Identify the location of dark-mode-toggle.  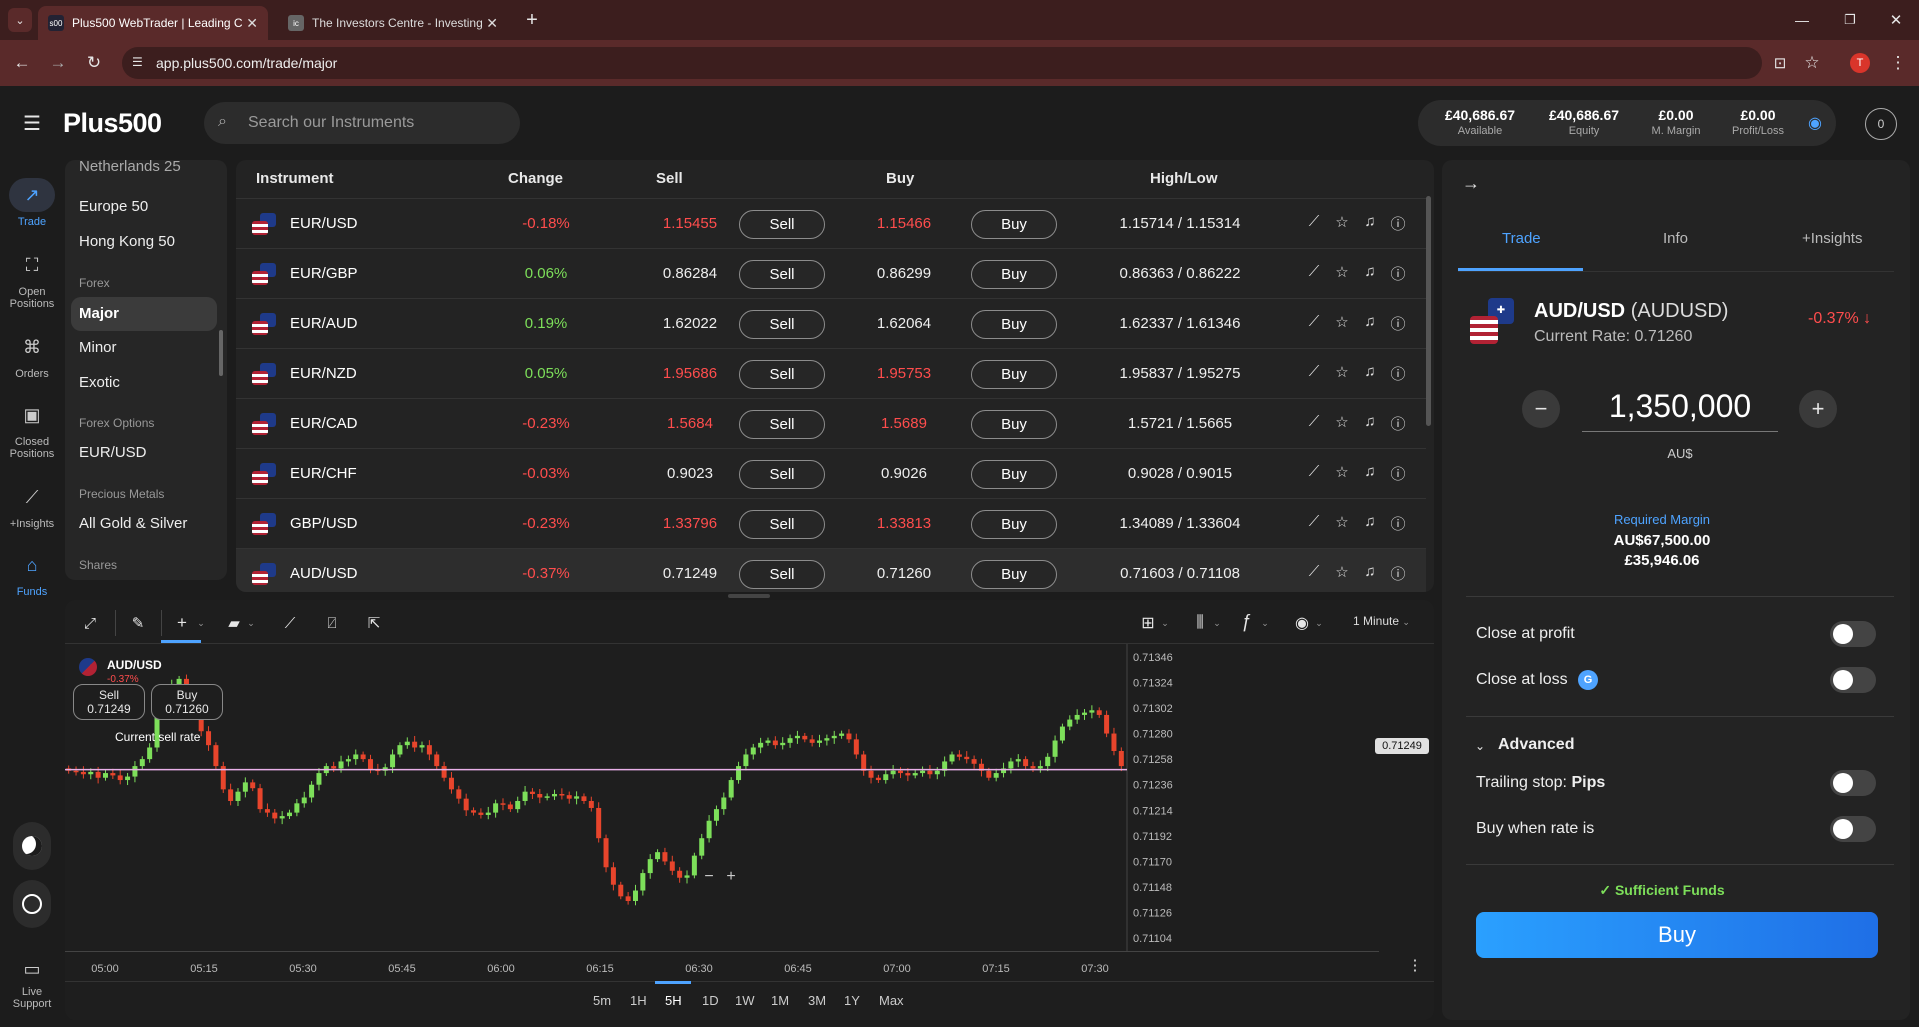
(32, 846).